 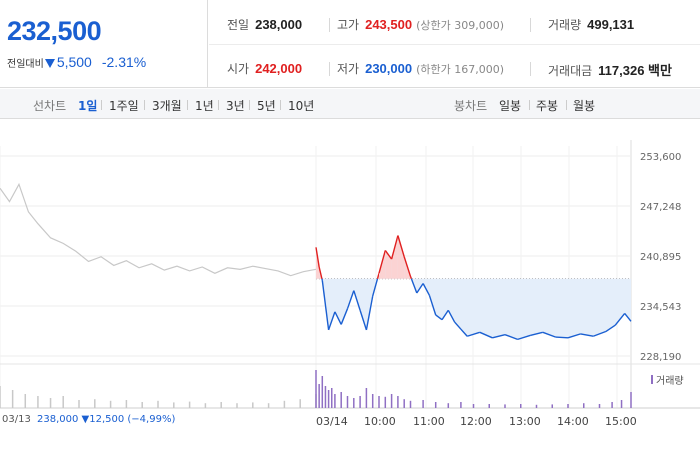 What do you see at coordinates (429, 421) in the screenshot?
I see `x-tick-label: 11:00` at bounding box center [429, 421].